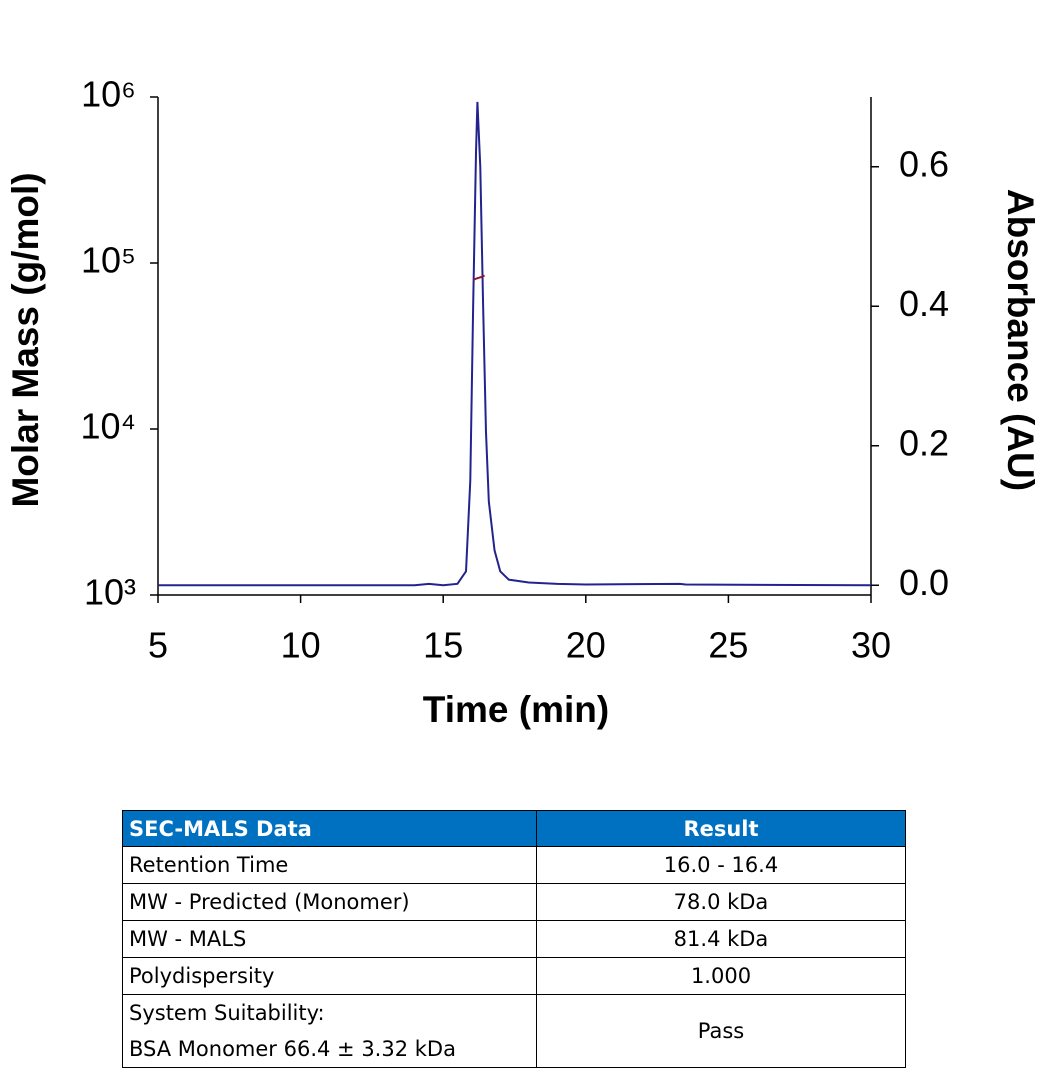  Describe the element at coordinates (329, 976) in the screenshot. I see `label-cell: Polydispersity` at that location.